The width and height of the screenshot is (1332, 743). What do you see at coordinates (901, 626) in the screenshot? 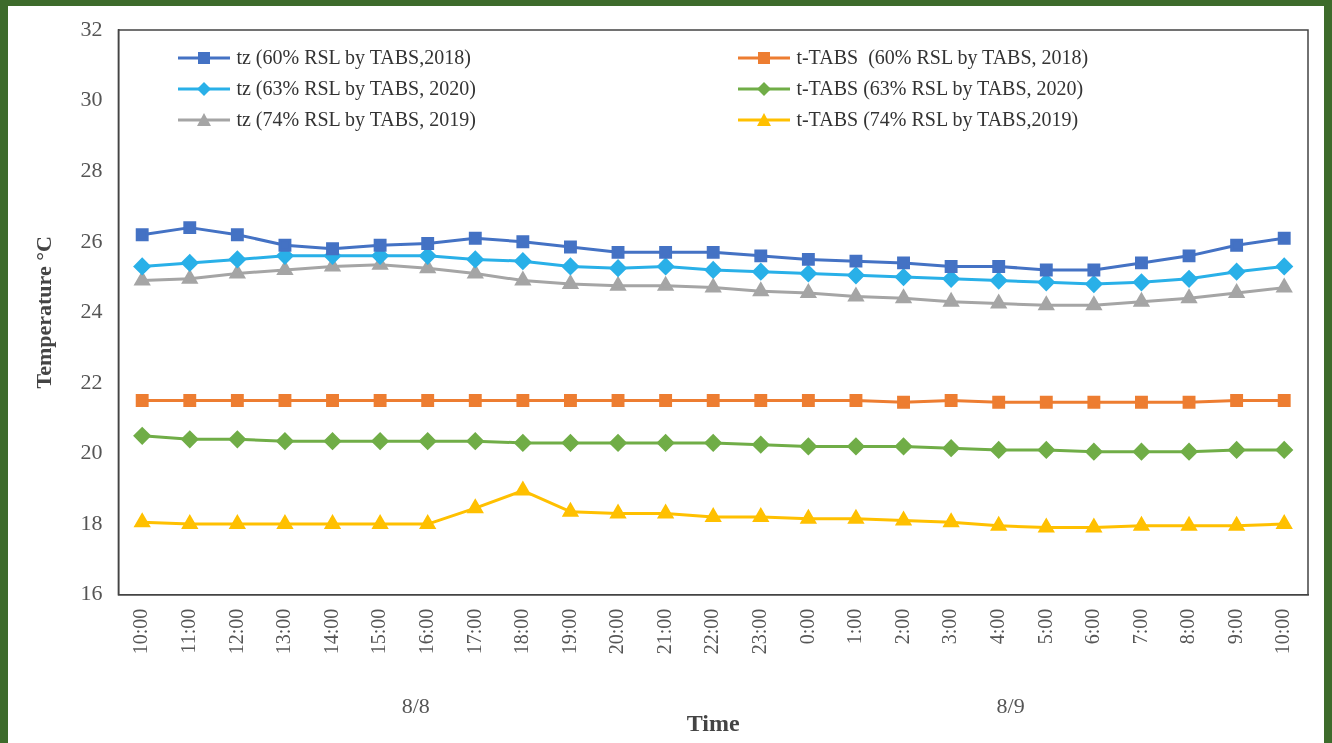
I see `x-tick-label: 2:00` at bounding box center [901, 626].